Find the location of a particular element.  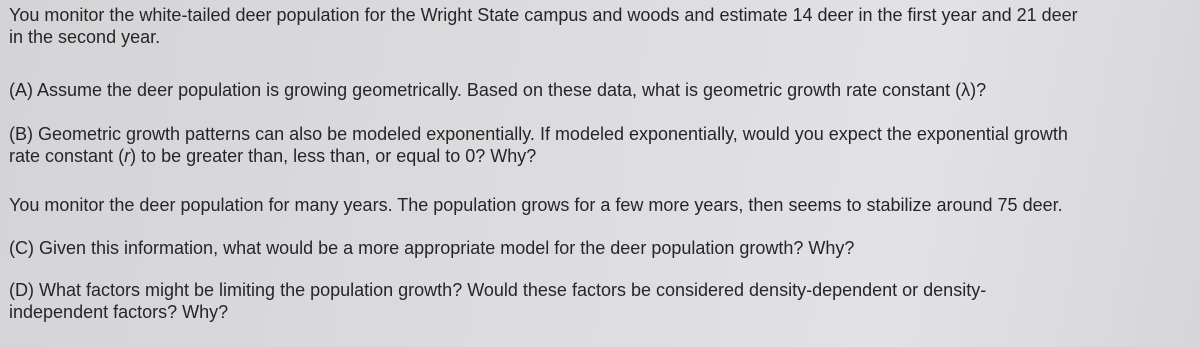

text-segment: in the second year. is located at coordinates (85, 37).